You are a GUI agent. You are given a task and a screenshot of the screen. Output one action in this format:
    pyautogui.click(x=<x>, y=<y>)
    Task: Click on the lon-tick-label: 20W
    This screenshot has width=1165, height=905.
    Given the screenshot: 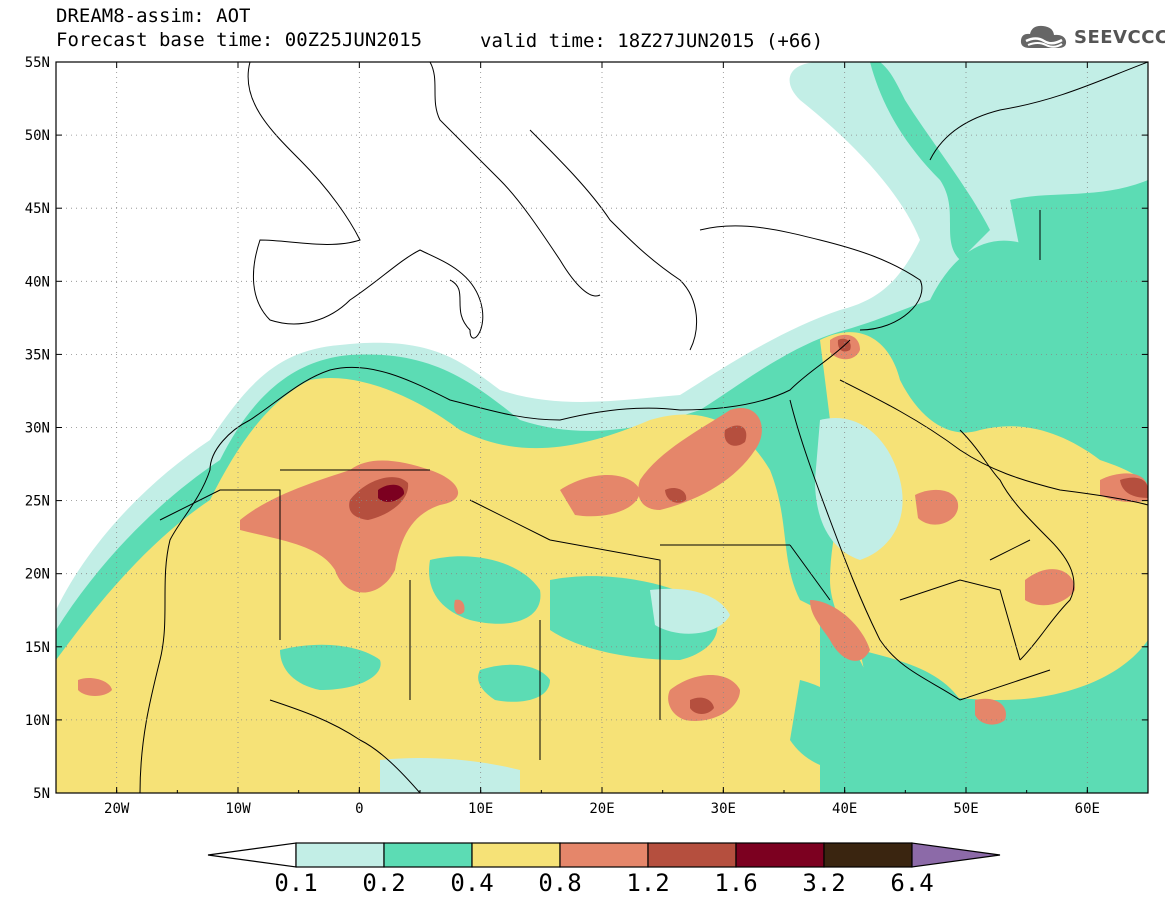 What is the action you would take?
    pyautogui.click(x=117, y=809)
    